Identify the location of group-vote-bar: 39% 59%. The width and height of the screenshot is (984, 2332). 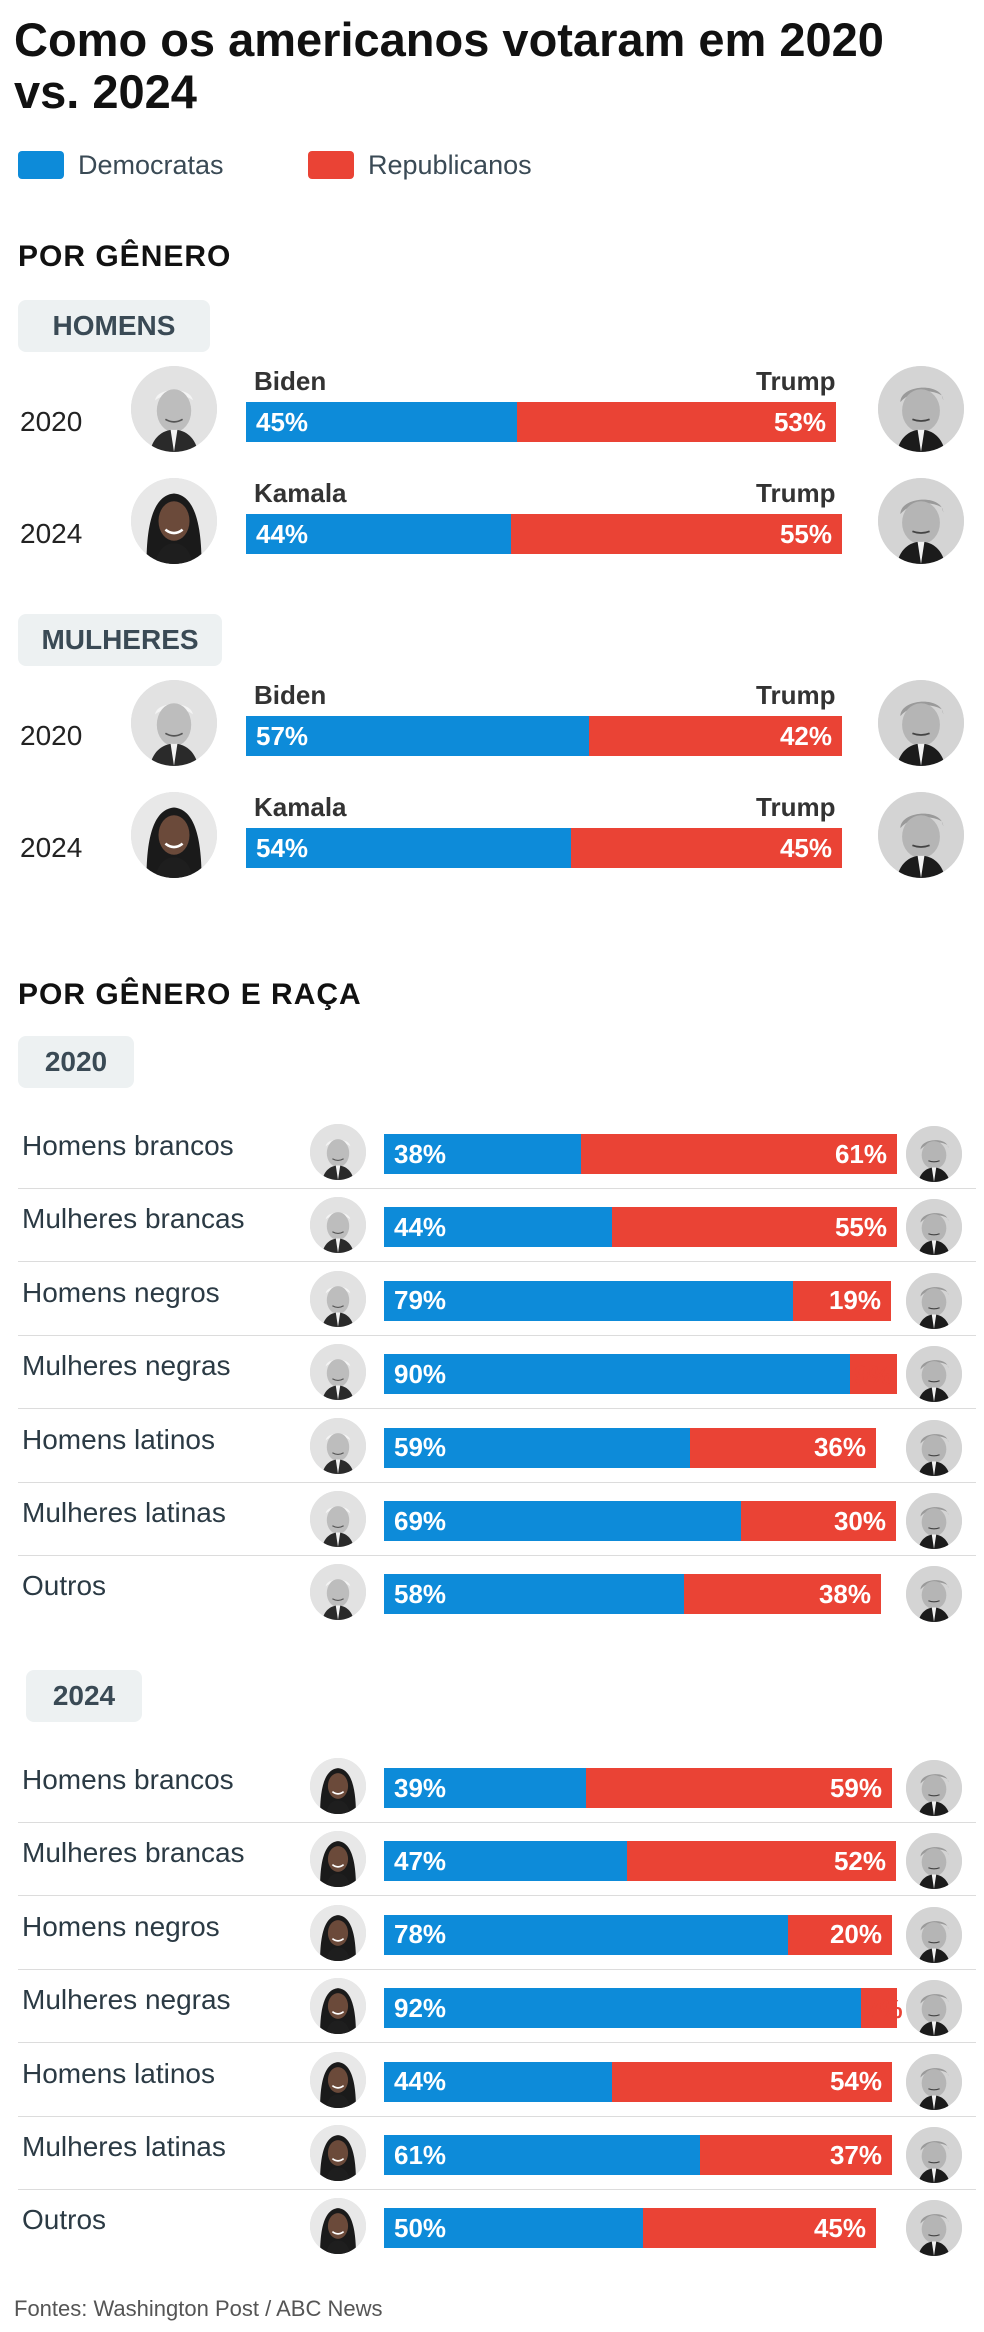
(643, 1788).